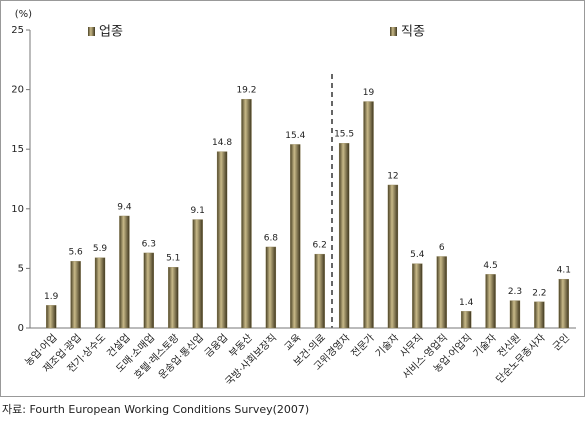 The height and width of the screenshot is (422, 586). I want to click on data-label: 9.4, so click(124, 207).